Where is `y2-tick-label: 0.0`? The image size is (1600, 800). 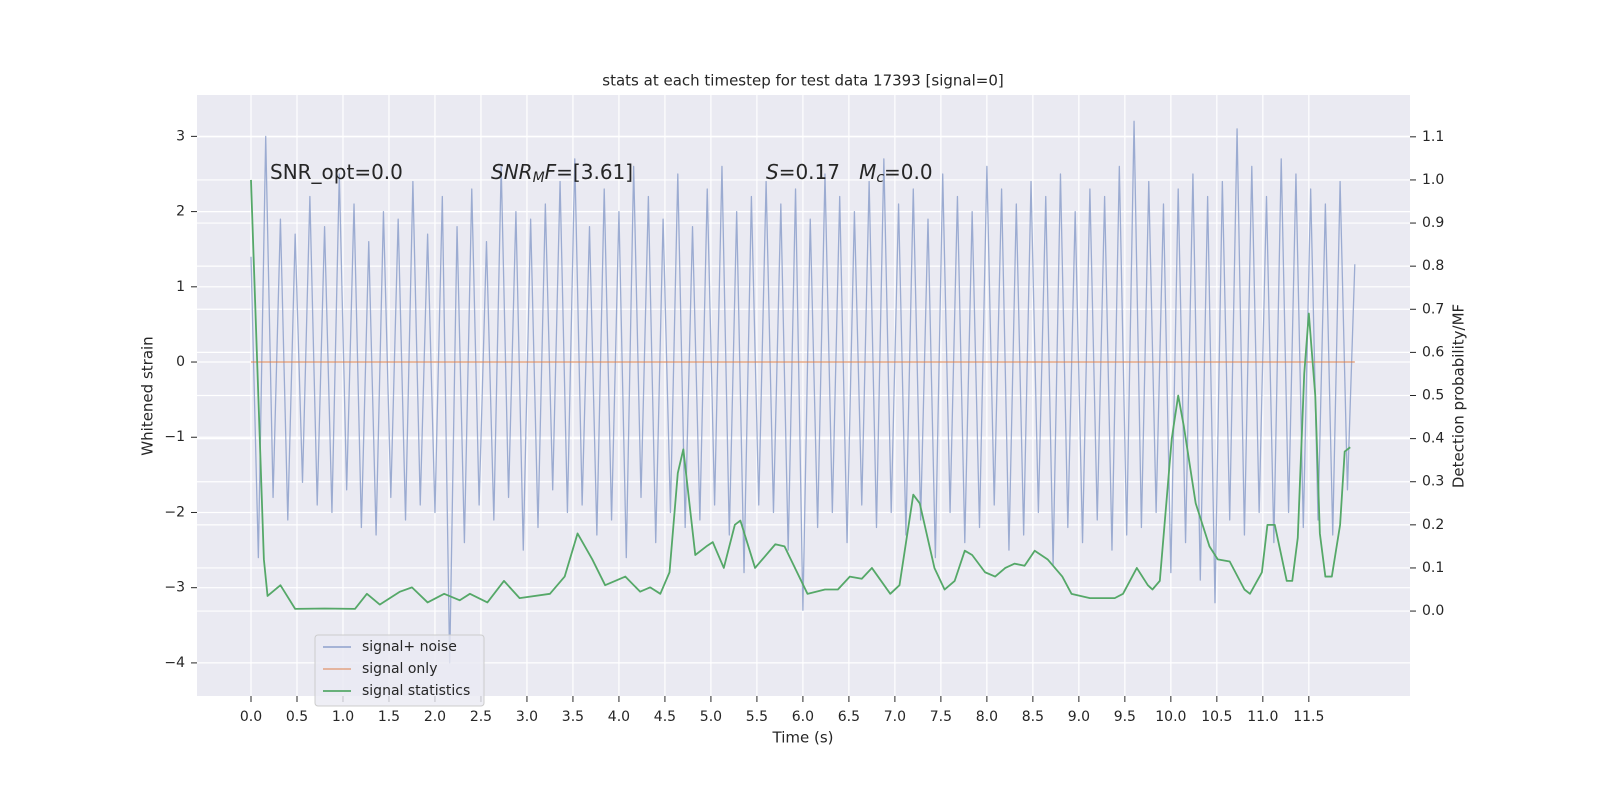 y2-tick-label: 0.0 is located at coordinates (1433, 611).